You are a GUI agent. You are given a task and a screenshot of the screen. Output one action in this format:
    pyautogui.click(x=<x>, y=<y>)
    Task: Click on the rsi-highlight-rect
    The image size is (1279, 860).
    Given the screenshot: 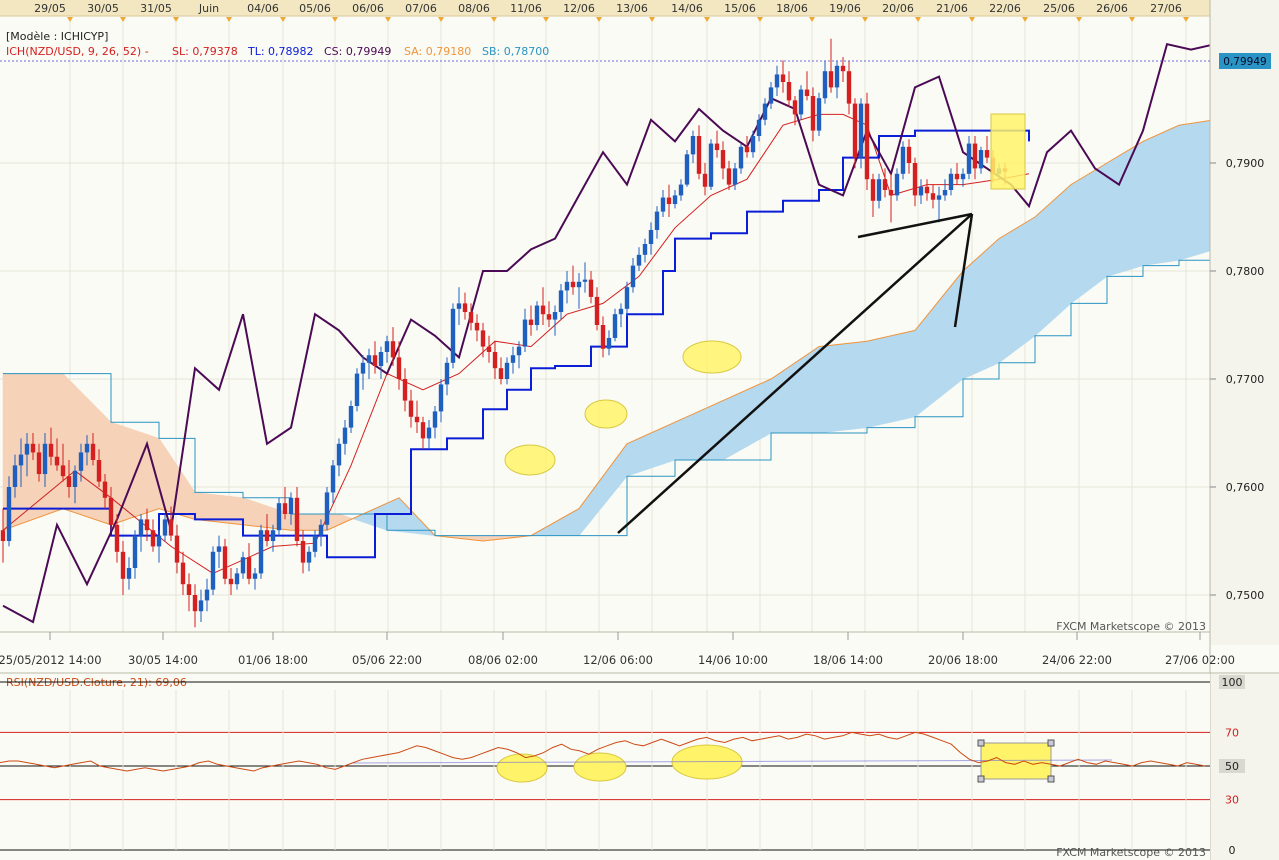 What is the action you would take?
    pyautogui.click(x=1016, y=761)
    